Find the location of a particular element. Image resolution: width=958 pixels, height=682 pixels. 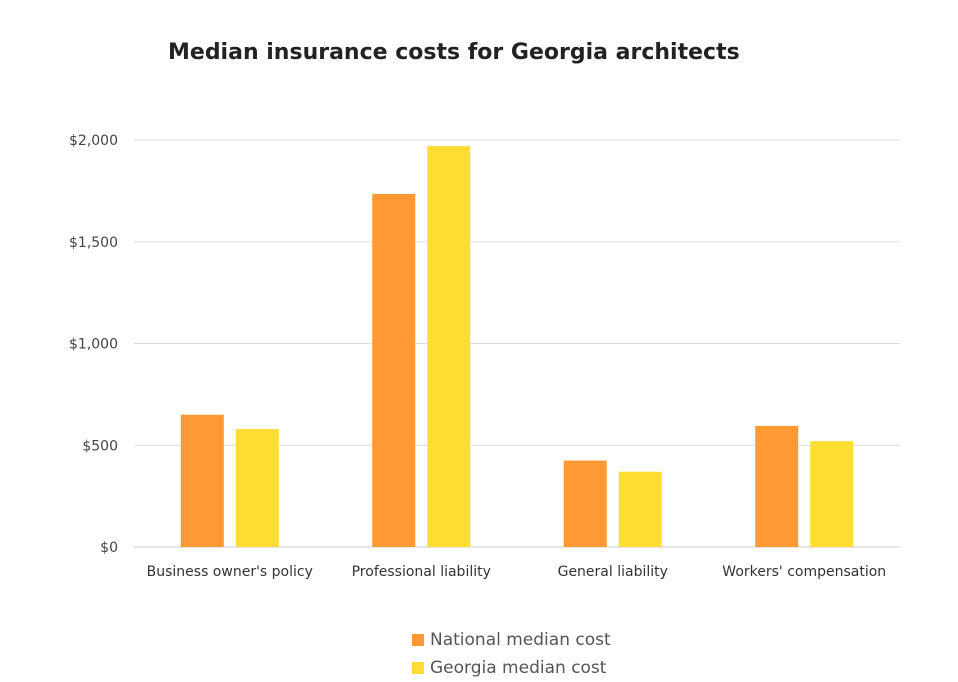

legend-item-georgia: Georgia median cost is located at coordinates (511, 668).